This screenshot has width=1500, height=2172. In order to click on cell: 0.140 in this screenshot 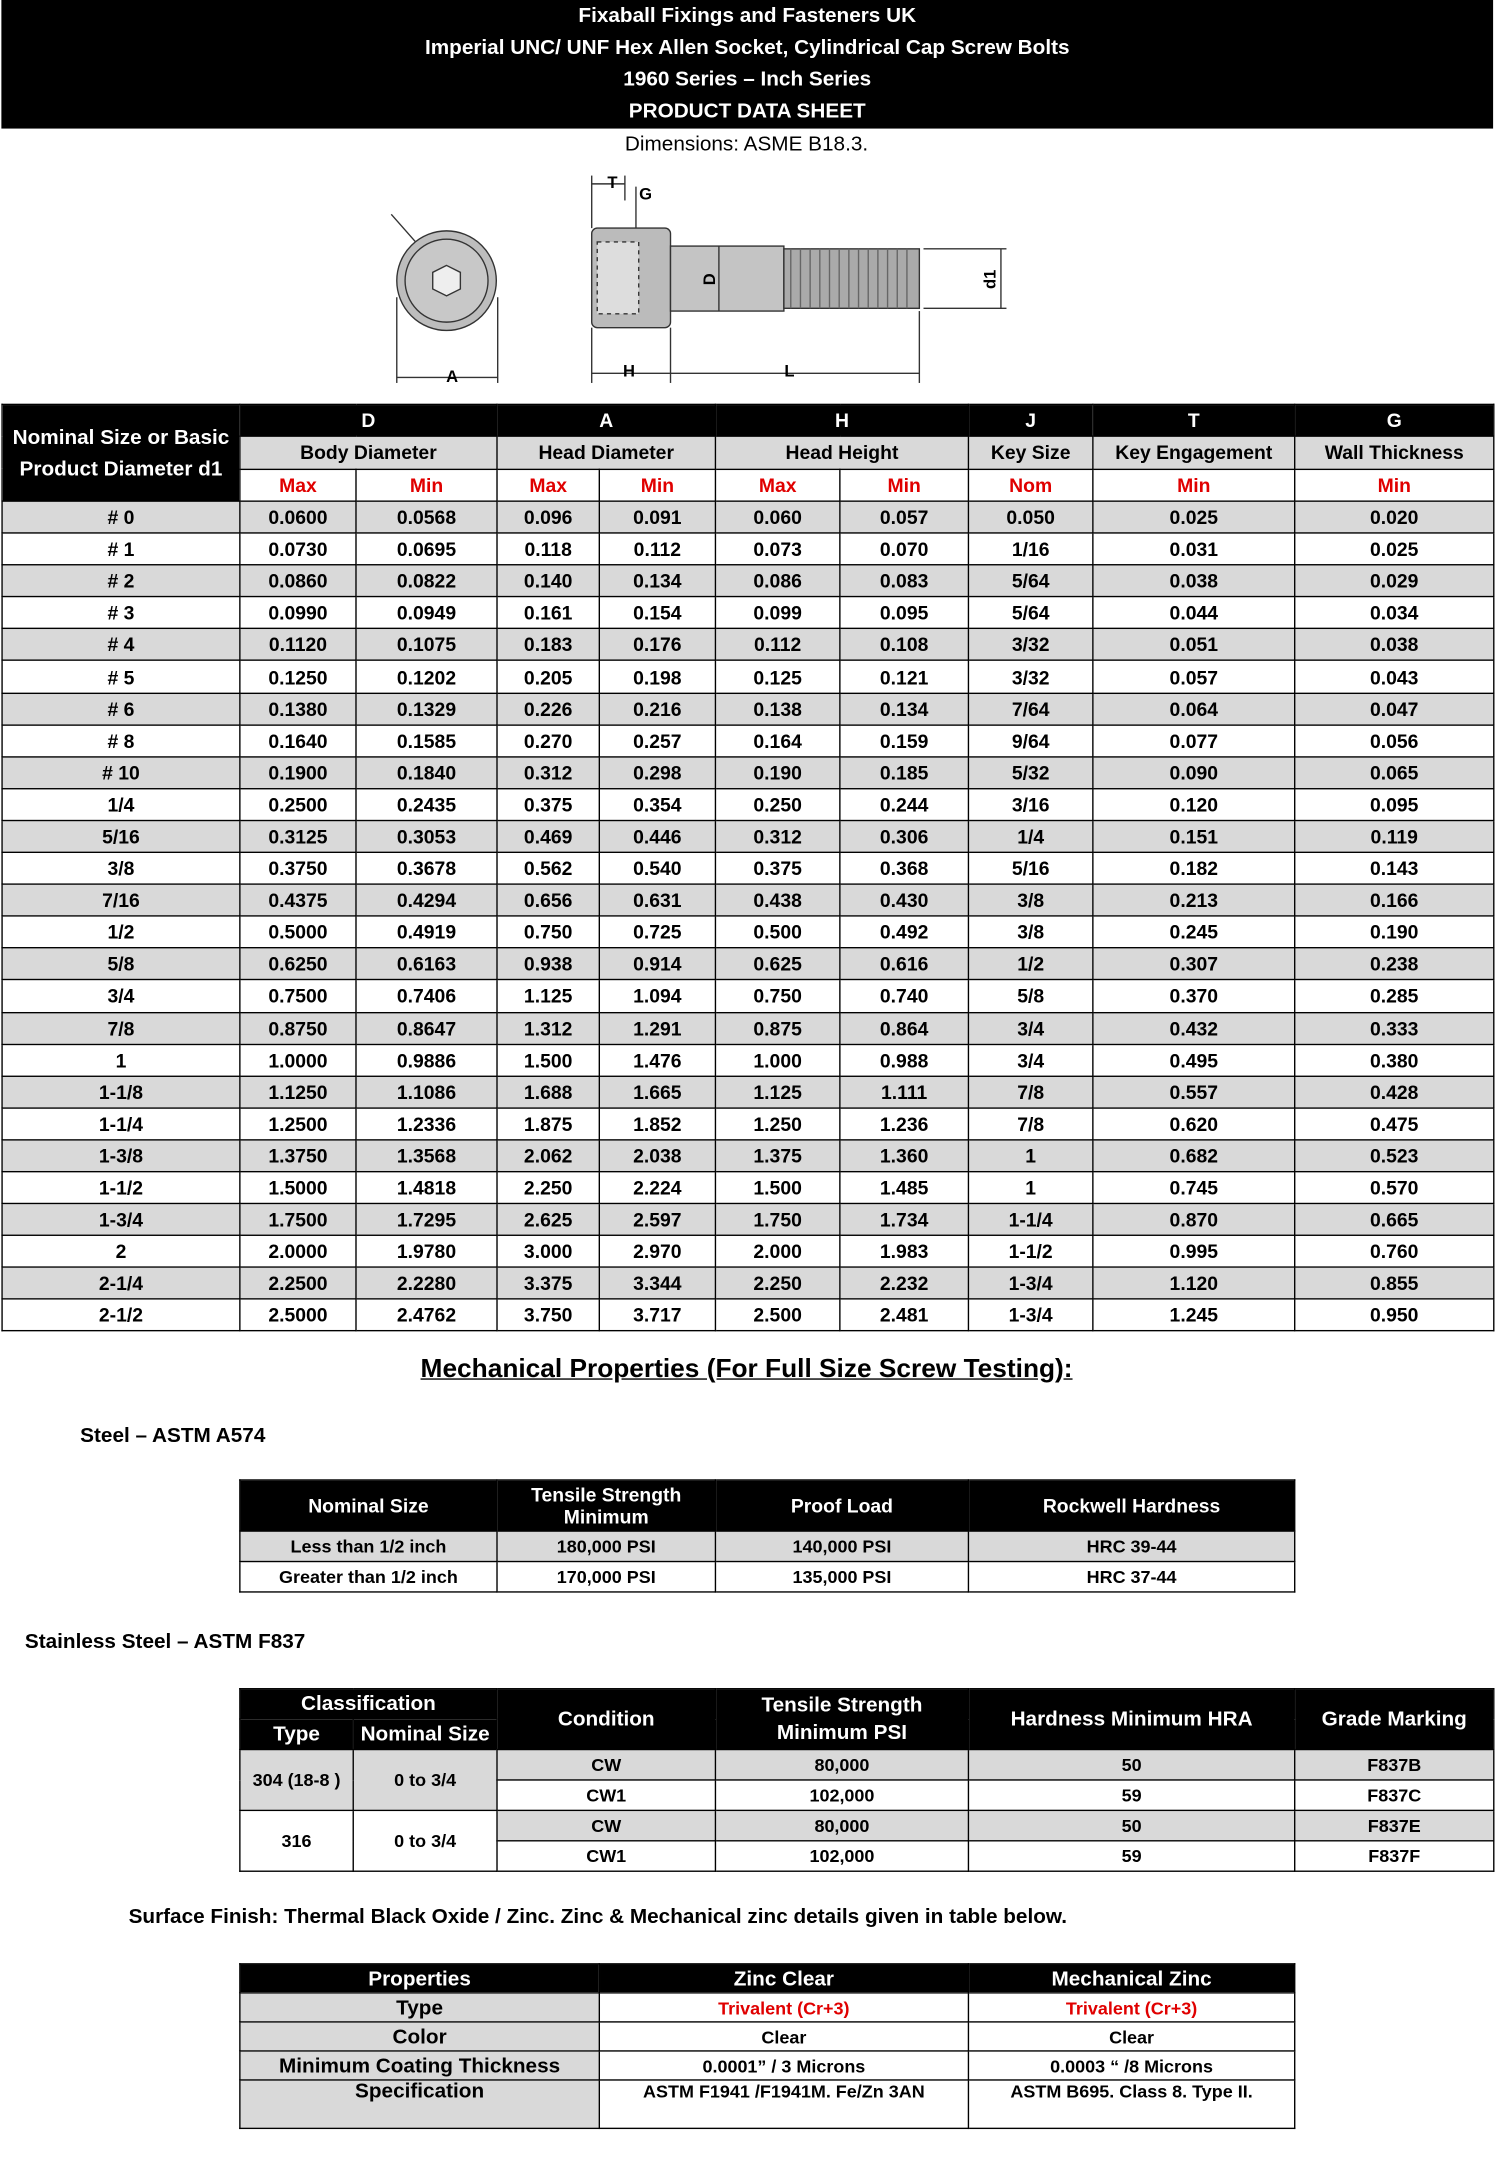, I will do `click(548, 581)`.